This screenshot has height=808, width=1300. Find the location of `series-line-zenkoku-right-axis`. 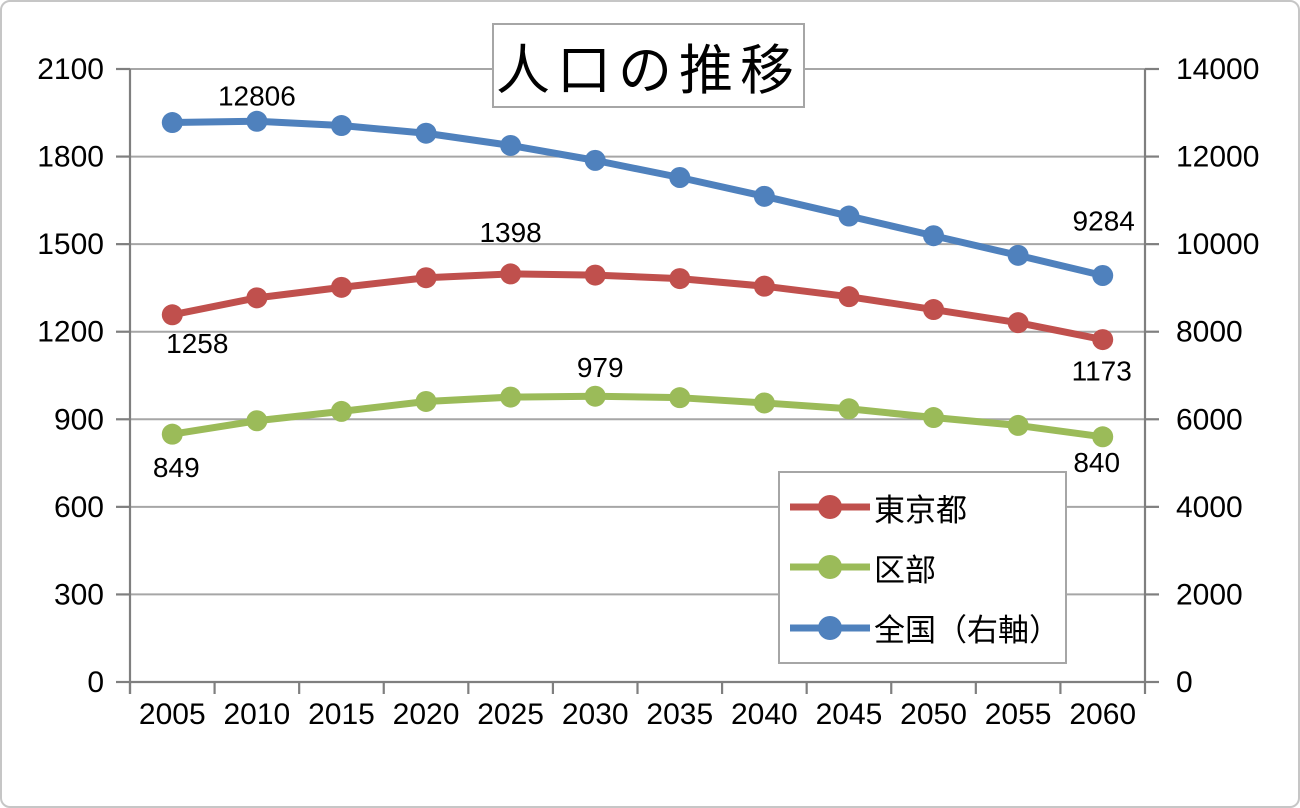

series-line-zenkoku-right-axis is located at coordinates (637, 198).